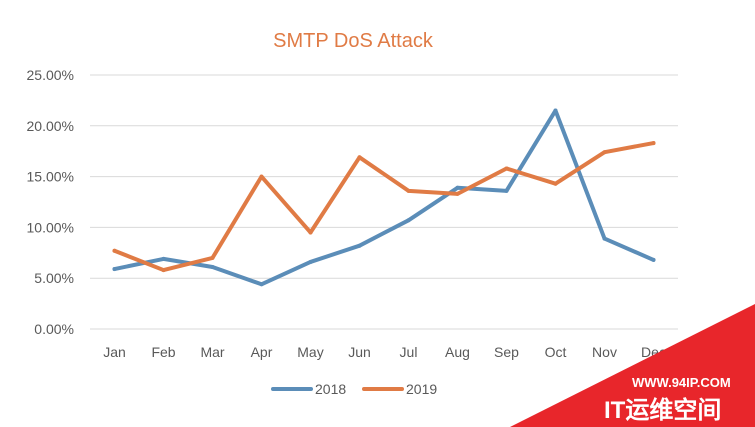 This screenshot has width=755, height=427. I want to click on y-tick-label: 5.00%, so click(54, 278).